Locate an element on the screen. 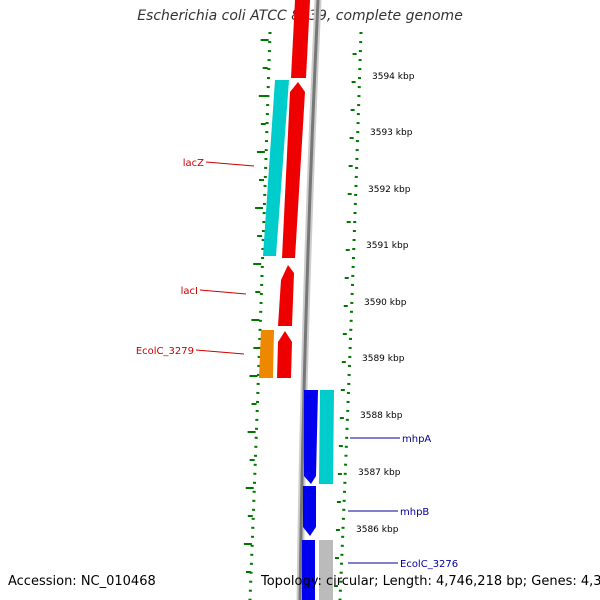 Image resolution: width=600 pixels, height=600 pixels. cyan-gene-lacz is located at coordinates (276, 168).